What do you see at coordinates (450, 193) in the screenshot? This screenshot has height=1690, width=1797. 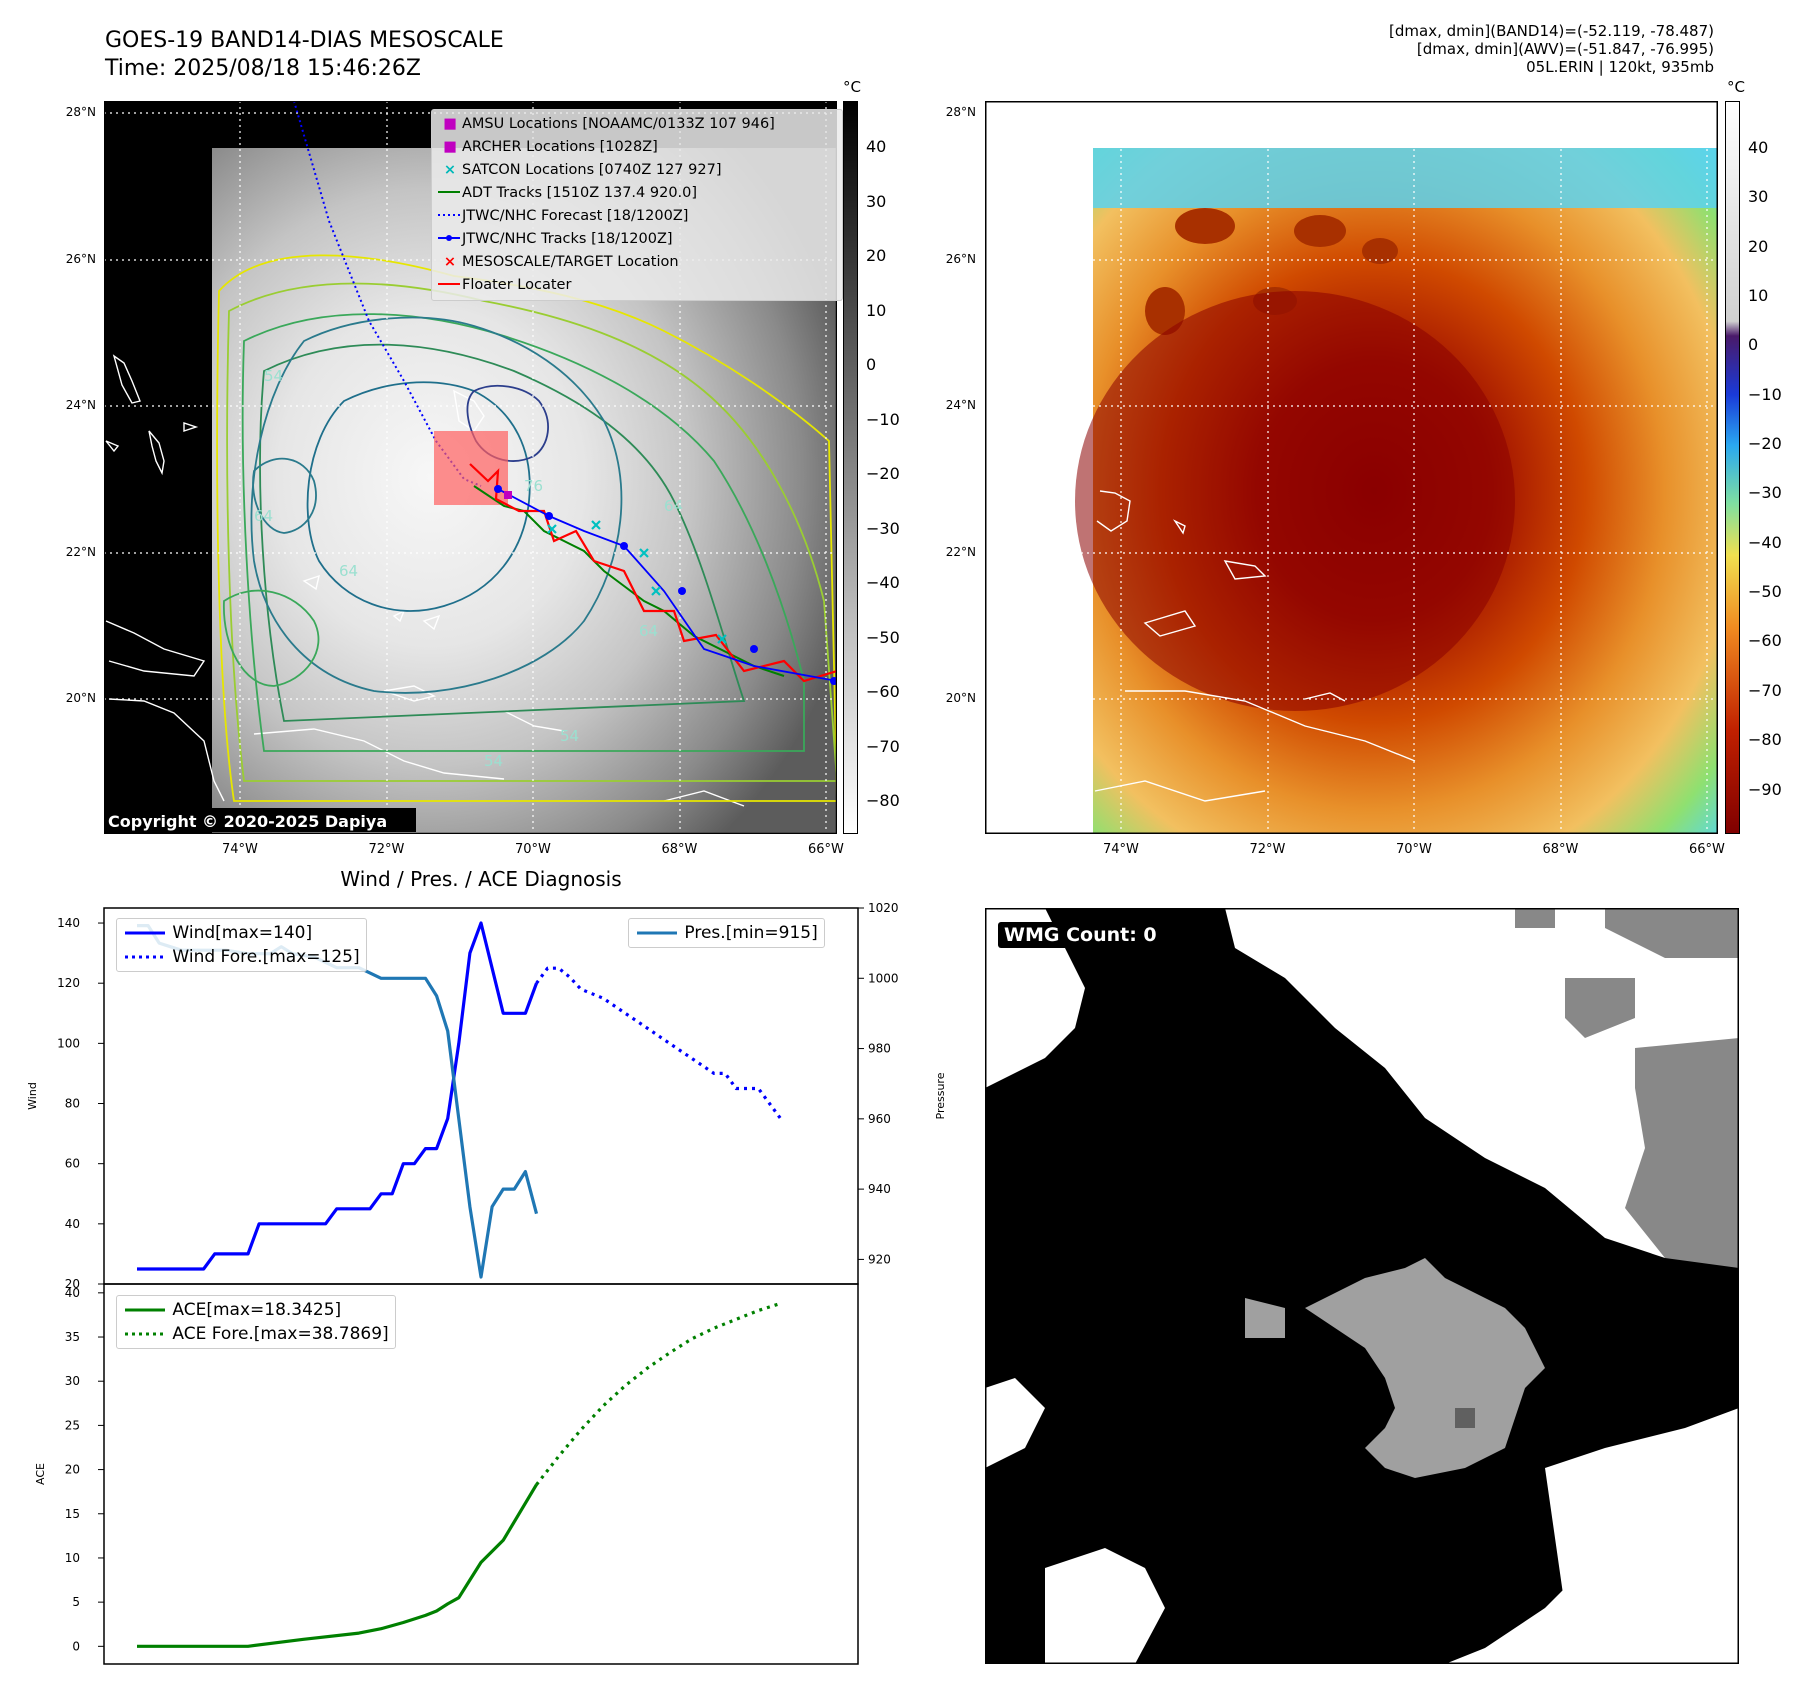 I see `legend-symbol-line` at bounding box center [450, 193].